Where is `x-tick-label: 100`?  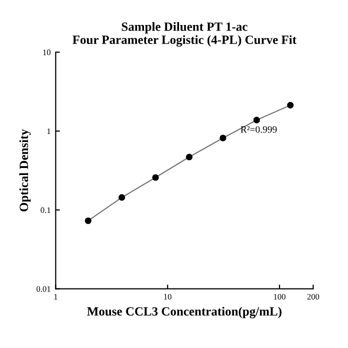
x-tick-label: 100 is located at coordinates (280, 297).